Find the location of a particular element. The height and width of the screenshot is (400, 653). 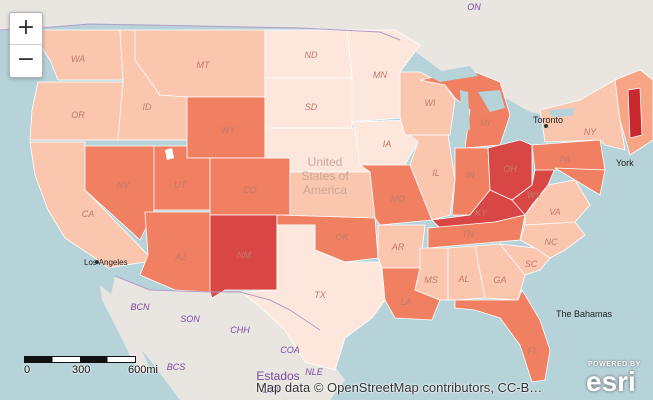

state-md-de is located at coordinates (580, 181).